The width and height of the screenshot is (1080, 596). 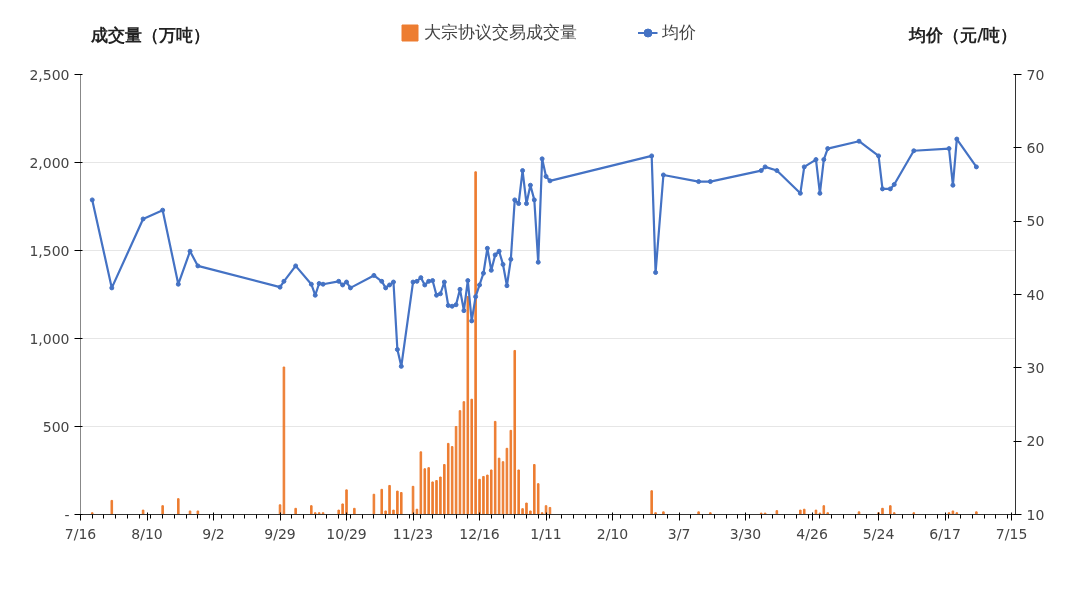 What do you see at coordinates (413, 533) in the screenshot?
I see `x-tick-label: 11/23` at bounding box center [413, 533].